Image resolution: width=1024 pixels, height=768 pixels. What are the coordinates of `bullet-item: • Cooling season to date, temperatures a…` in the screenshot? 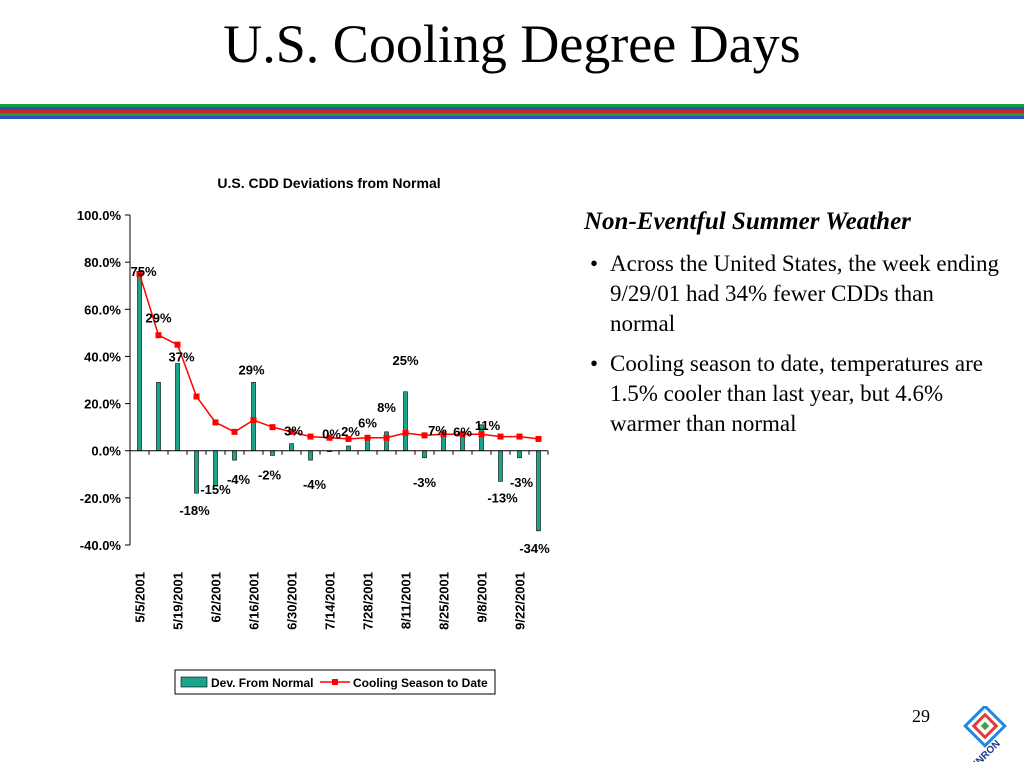 It's located at (794, 394).